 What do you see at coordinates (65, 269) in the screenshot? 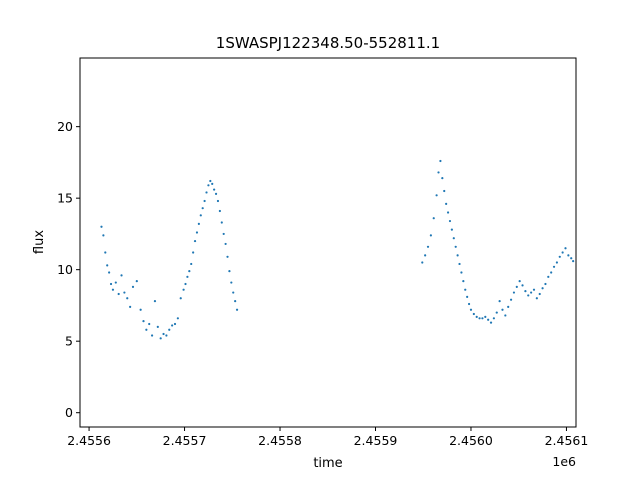
I see `y-tick-label: 10` at bounding box center [65, 269].